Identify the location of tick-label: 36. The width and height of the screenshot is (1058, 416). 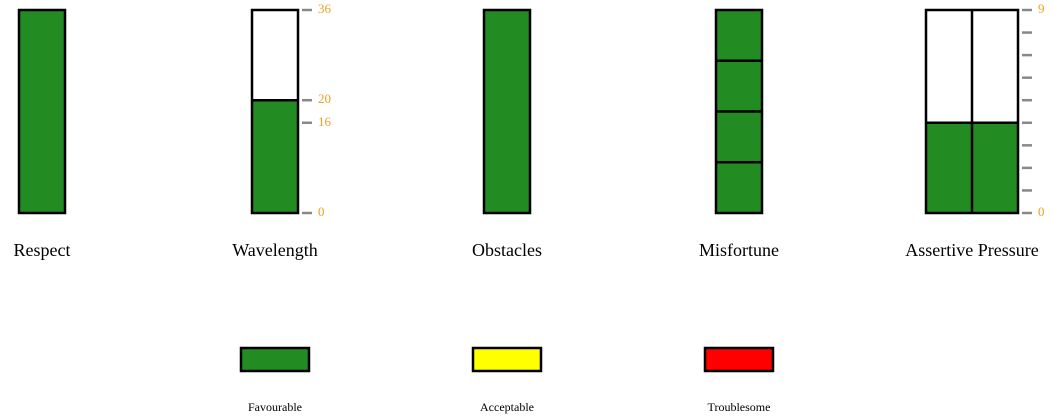
(325, 8).